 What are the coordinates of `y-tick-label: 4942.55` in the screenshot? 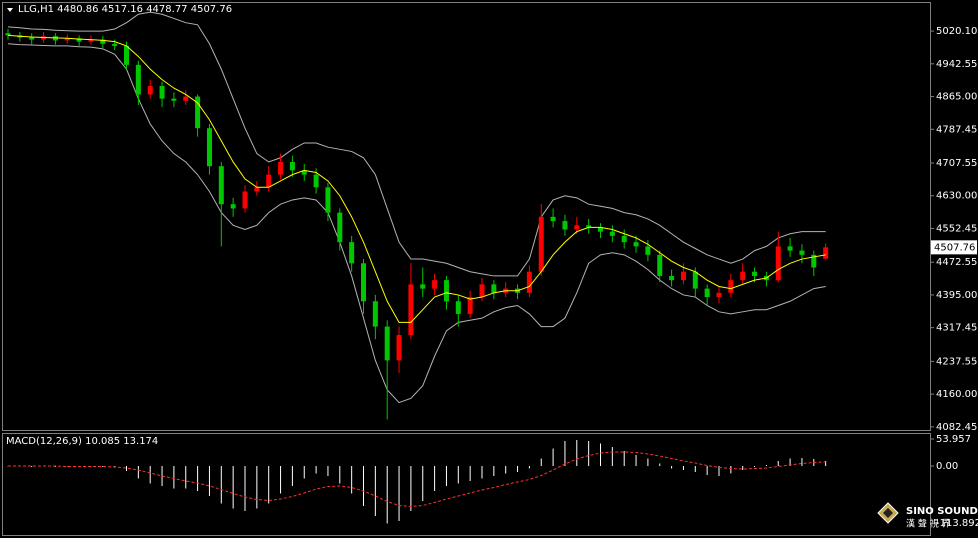 It's located at (956, 64).